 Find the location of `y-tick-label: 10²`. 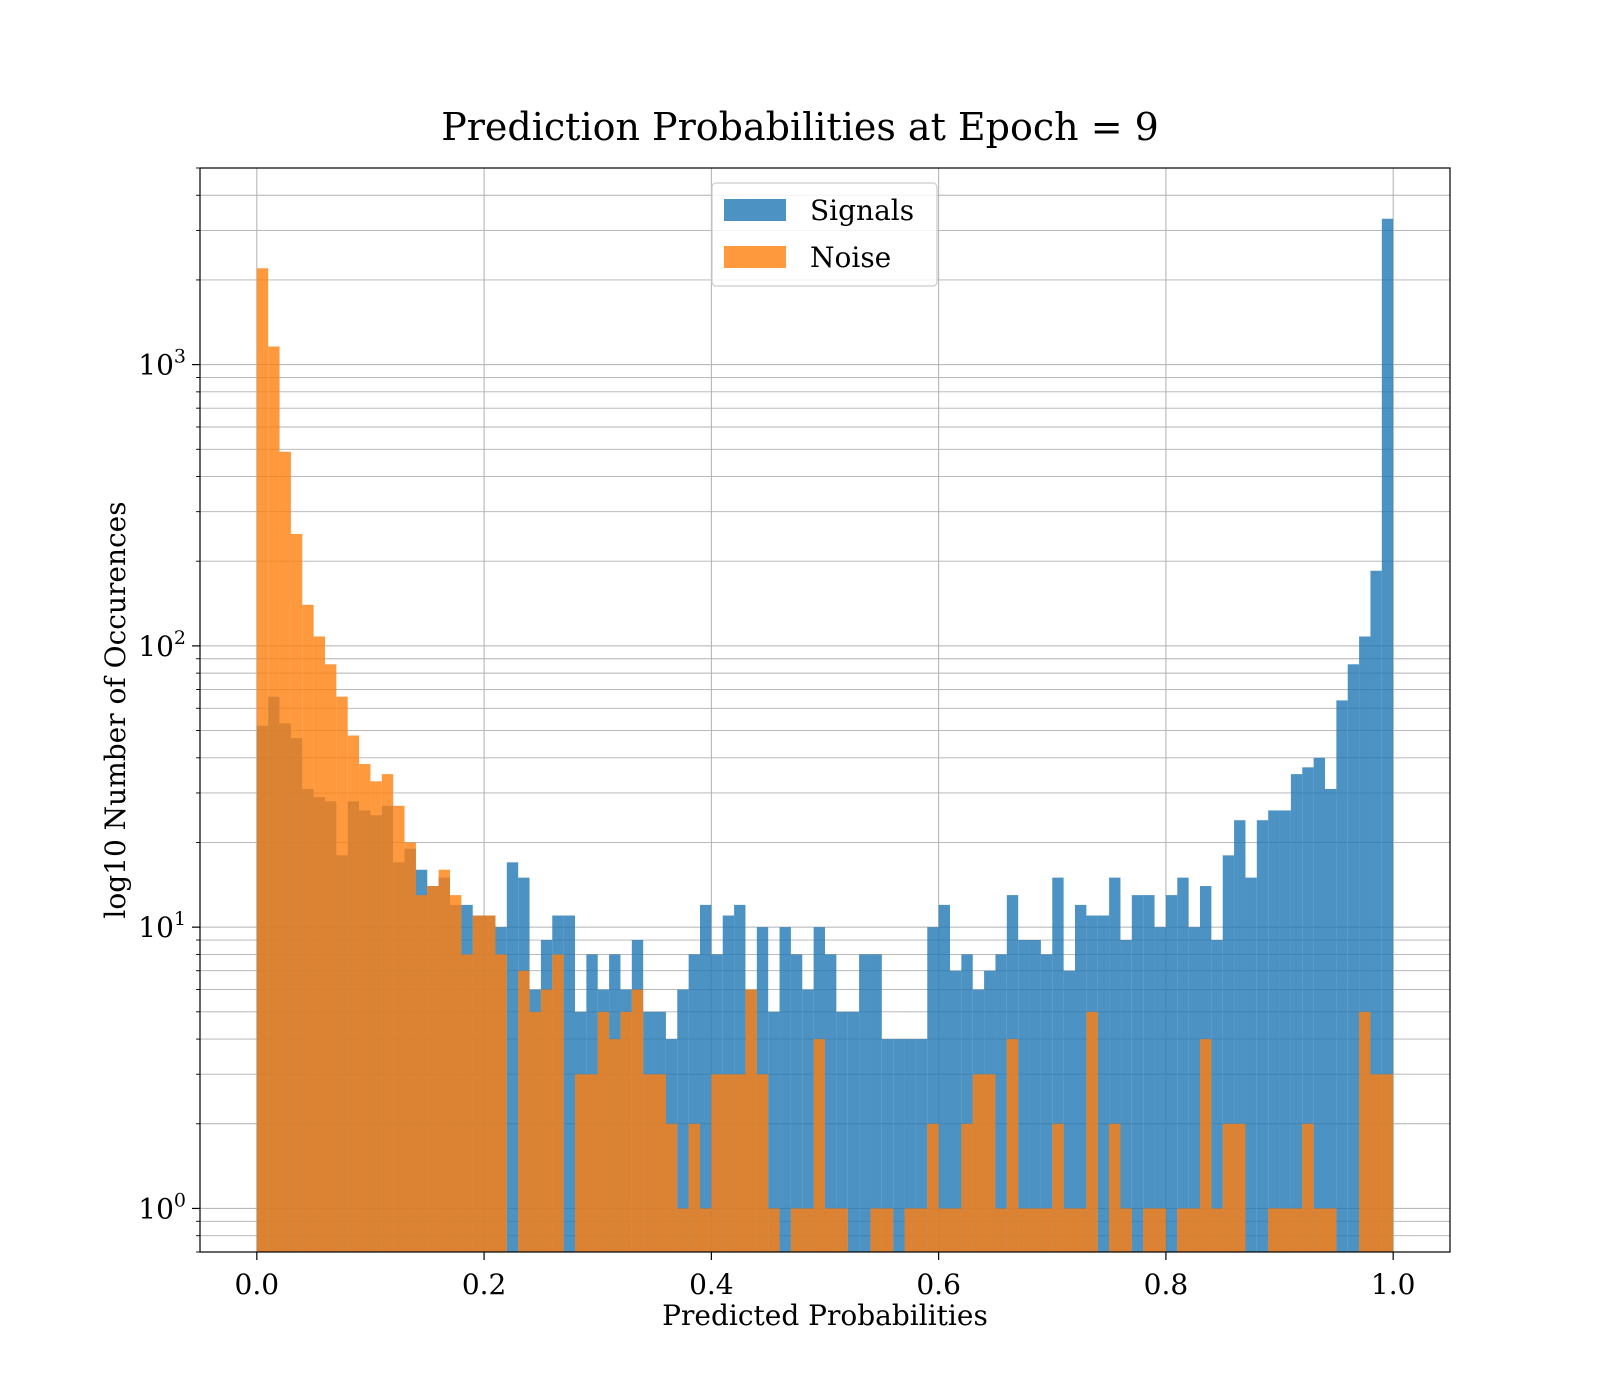

y-tick-label: 10² is located at coordinates (162, 645).